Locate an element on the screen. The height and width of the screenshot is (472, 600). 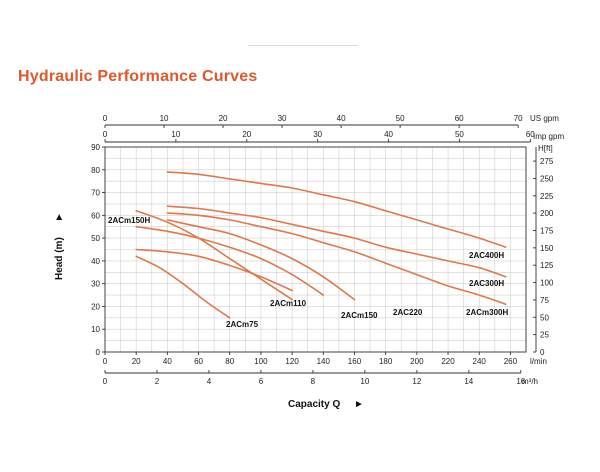
curve-2acm75 is located at coordinates (183, 287).